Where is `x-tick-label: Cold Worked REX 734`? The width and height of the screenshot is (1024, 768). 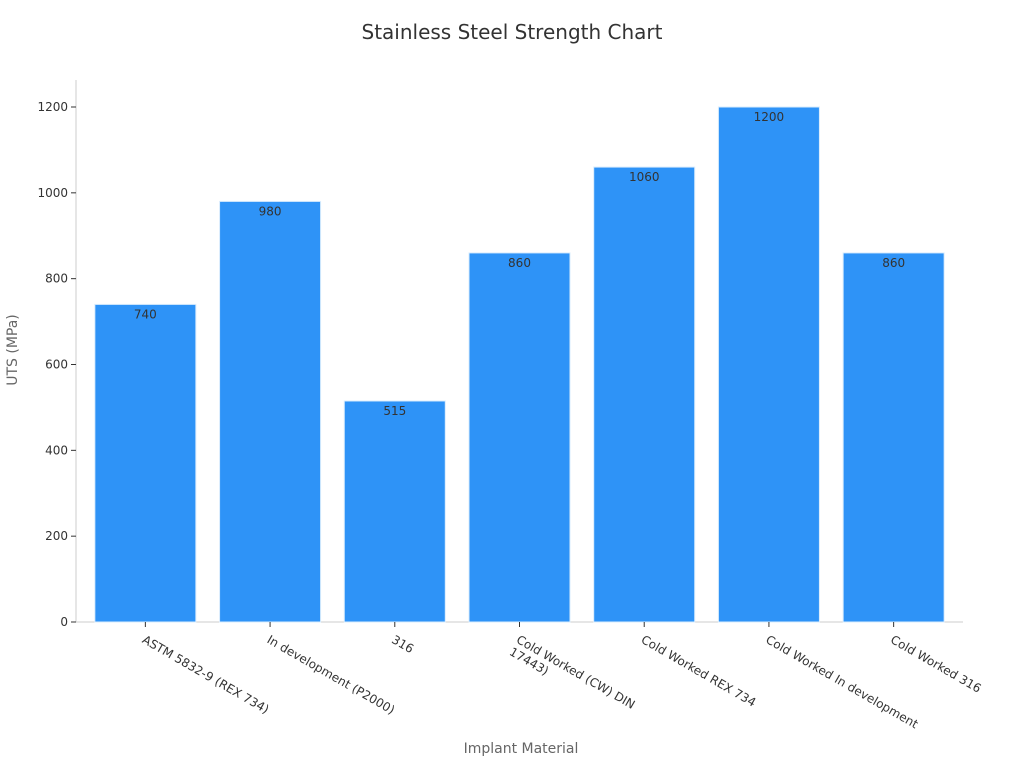 x-tick-label: Cold Worked REX 734 is located at coordinates (699, 670).